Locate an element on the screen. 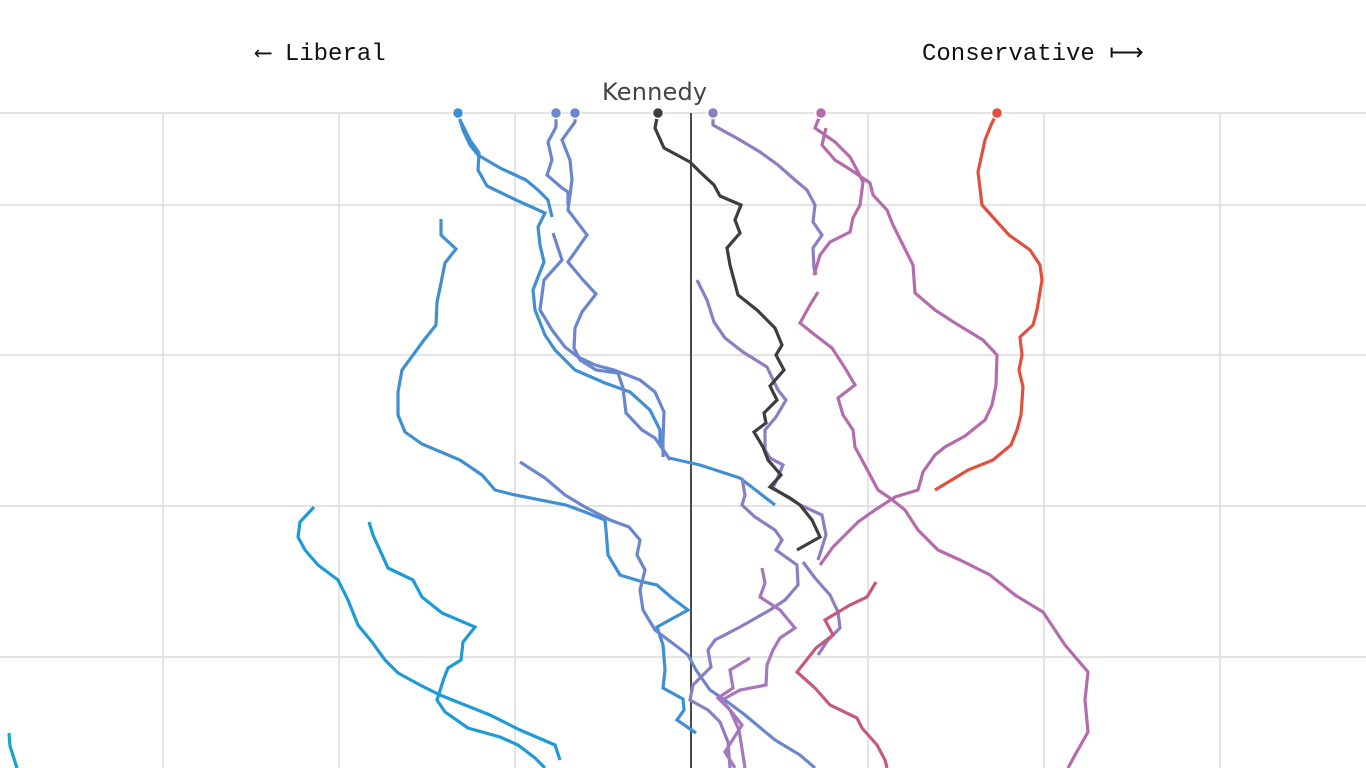  conservative-justice-o-start-dot is located at coordinates (997, 113).